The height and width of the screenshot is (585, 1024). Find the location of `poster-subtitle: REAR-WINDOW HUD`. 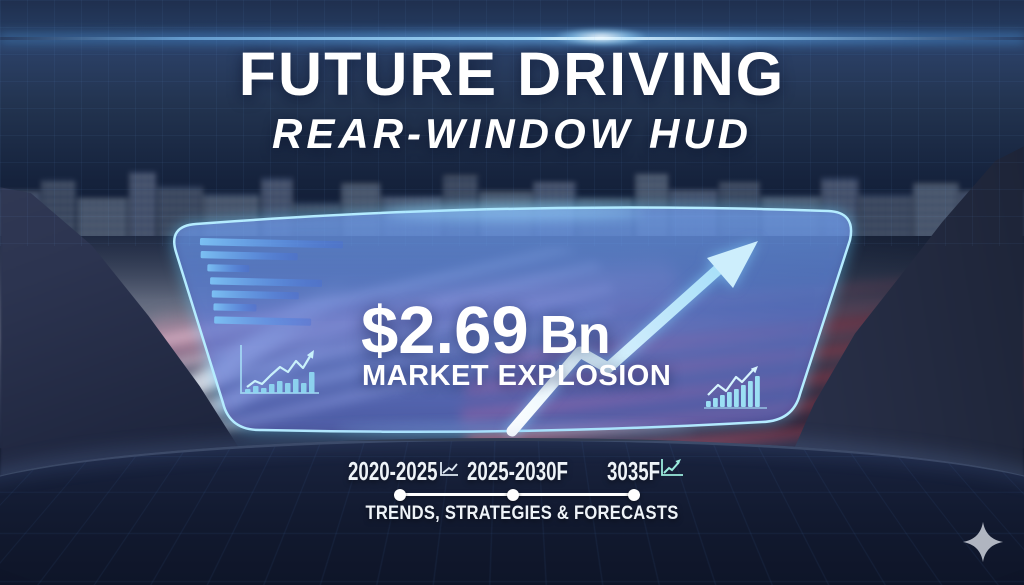

poster-subtitle: REAR-WINDOW HUD is located at coordinates (512, 133).